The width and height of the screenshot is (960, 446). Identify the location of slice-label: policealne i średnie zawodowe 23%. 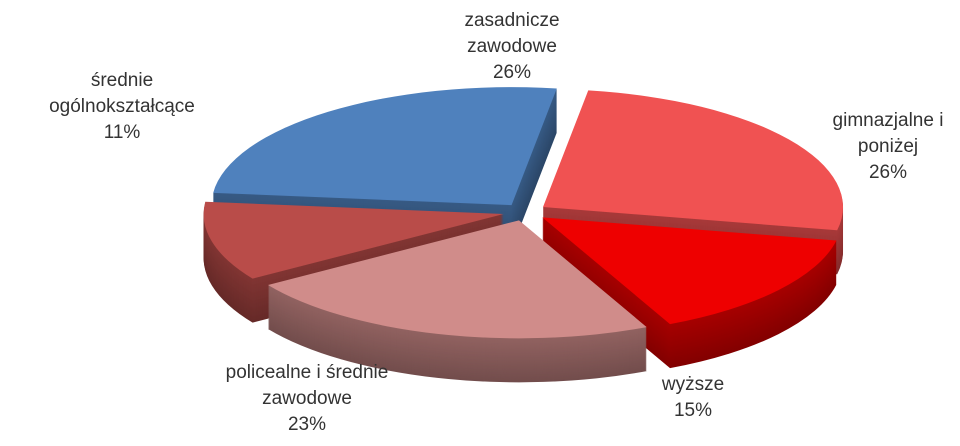
(307, 399).